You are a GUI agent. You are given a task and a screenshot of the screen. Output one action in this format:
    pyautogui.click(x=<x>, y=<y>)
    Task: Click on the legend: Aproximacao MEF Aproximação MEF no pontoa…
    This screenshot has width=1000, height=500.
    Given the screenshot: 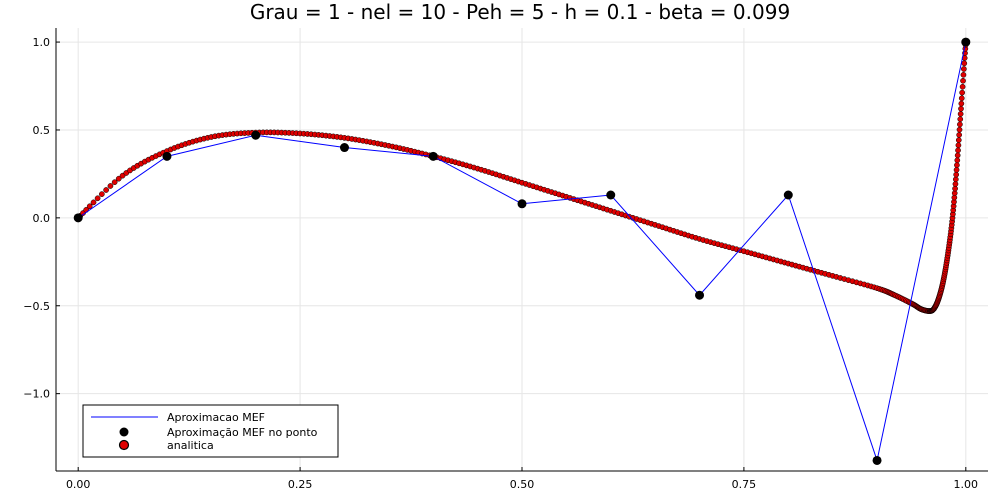 What is the action you would take?
    pyautogui.click(x=210, y=431)
    